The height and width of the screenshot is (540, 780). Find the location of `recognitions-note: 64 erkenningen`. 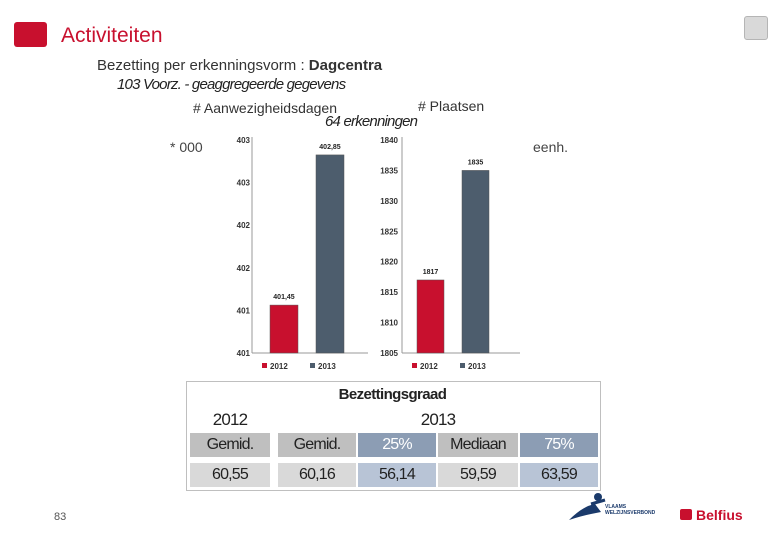

recognitions-note: 64 erkenningen is located at coordinates (371, 121).